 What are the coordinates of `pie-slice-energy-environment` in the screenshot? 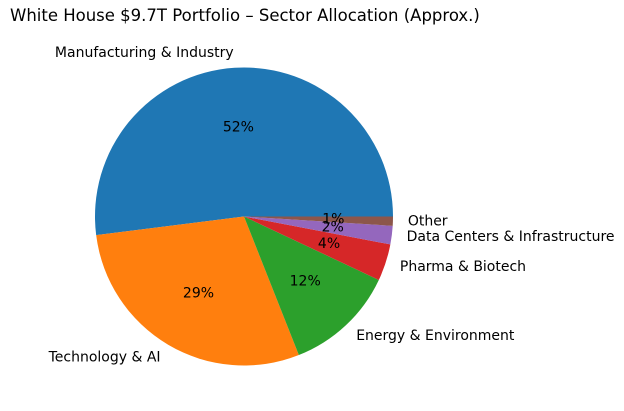 It's located at (311, 286).